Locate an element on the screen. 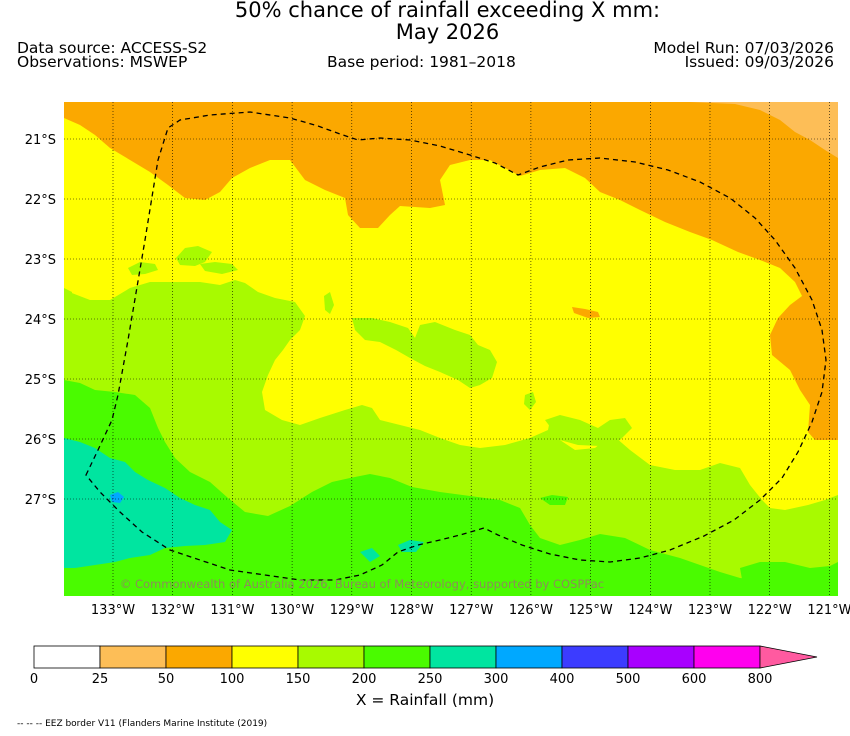 This screenshot has height=736, width=850. longitude-label: 130°W is located at coordinates (292, 610).